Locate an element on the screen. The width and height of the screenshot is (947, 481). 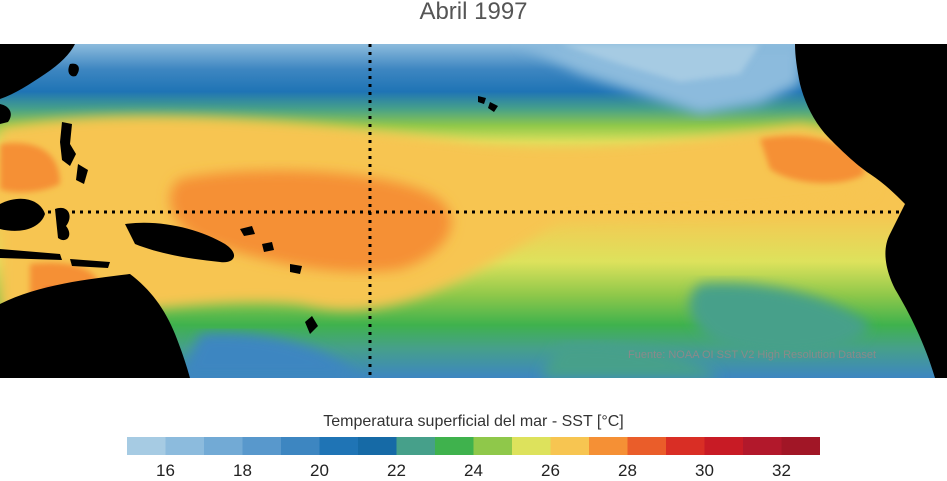
colorbar-tick-label: 16 is located at coordinates (165, 470).